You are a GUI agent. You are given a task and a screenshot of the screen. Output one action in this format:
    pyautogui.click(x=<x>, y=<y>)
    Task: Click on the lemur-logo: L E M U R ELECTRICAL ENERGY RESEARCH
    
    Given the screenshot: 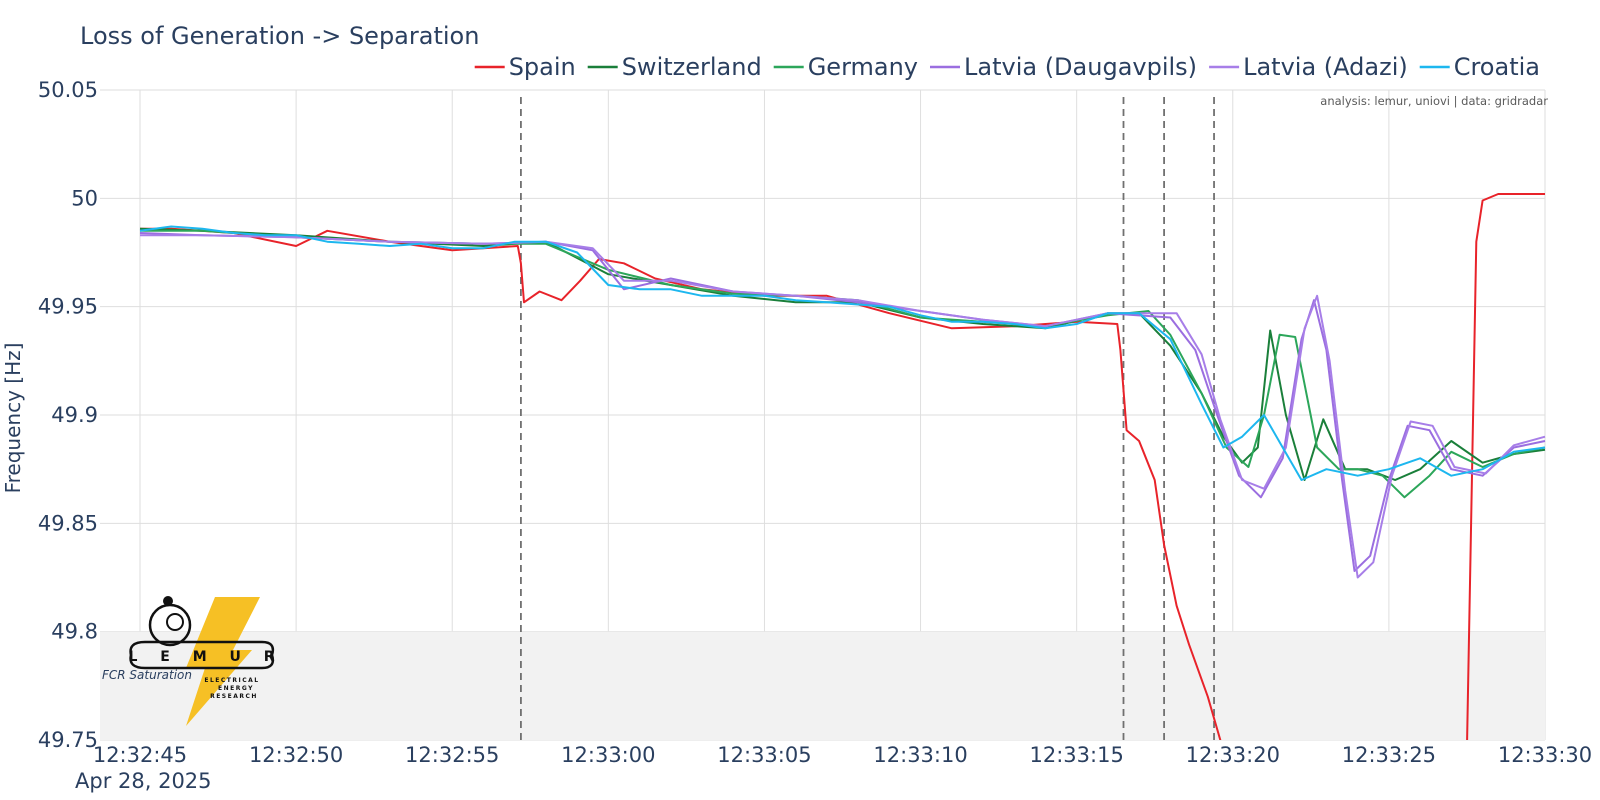 What is the action you would take?
    pyautogui.click(x=205, y=661)
    